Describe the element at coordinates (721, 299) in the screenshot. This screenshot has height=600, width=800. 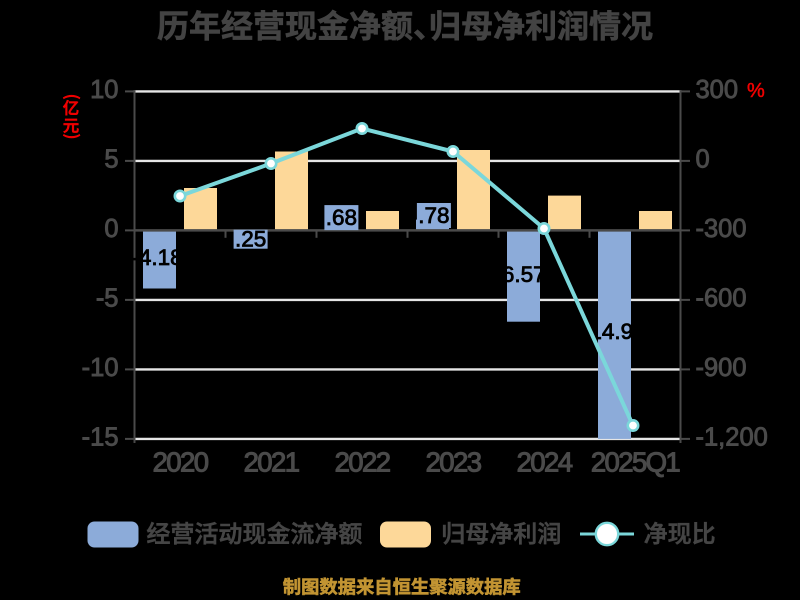
I see `svg-text: -600` at that location.